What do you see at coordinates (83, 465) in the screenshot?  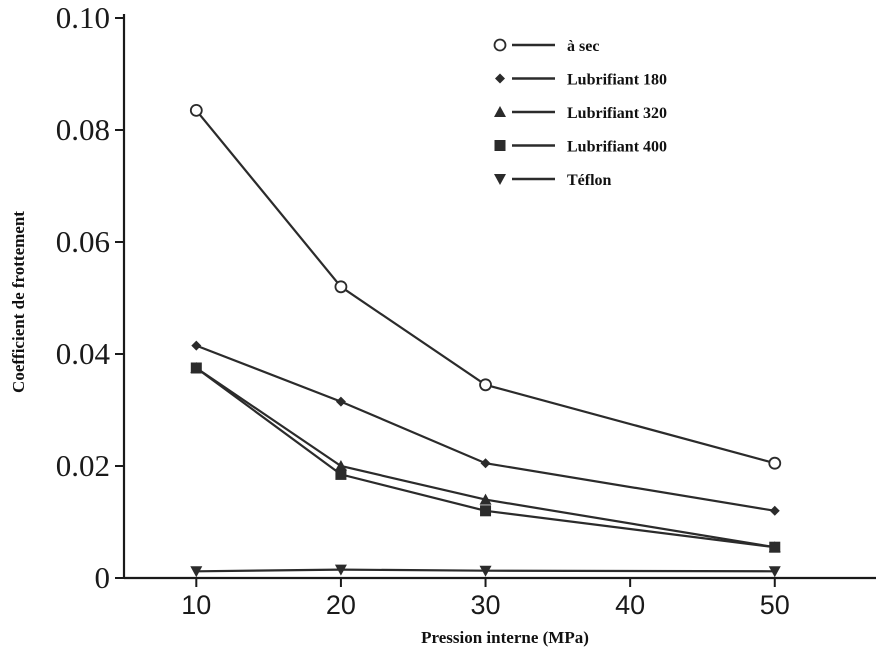 I see `y-tick-label: 0.02` at bounding box center [83, 465].